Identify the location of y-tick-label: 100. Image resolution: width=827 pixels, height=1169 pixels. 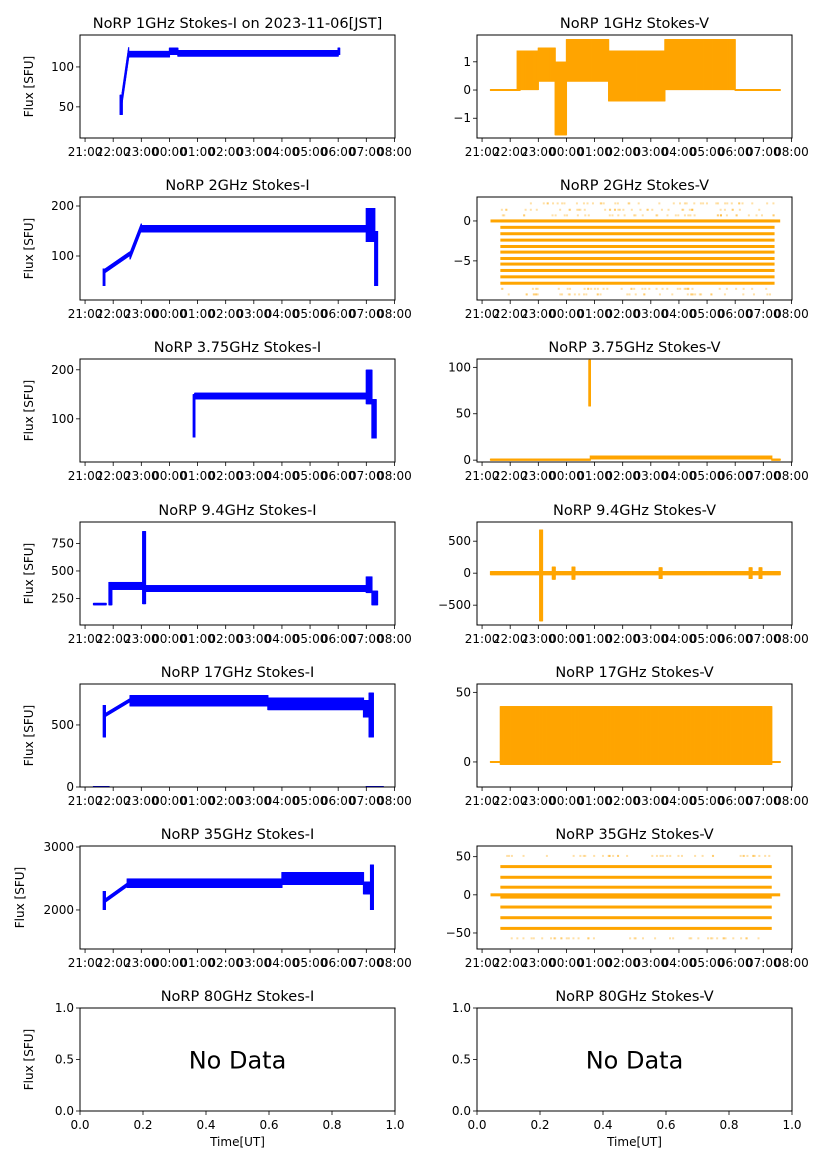
(62, 256).